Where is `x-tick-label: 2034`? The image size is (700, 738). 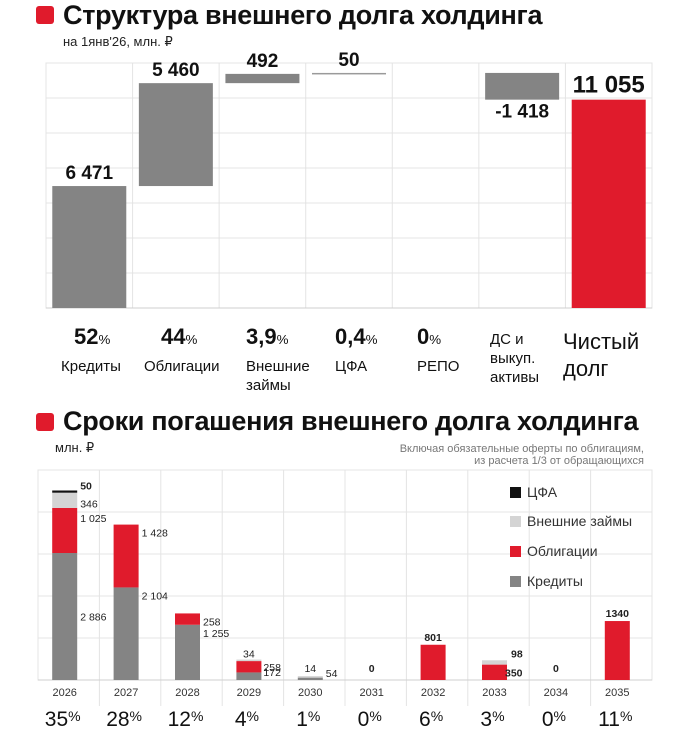 x-tick-label: 2034 is located at coordinates (556, 693).